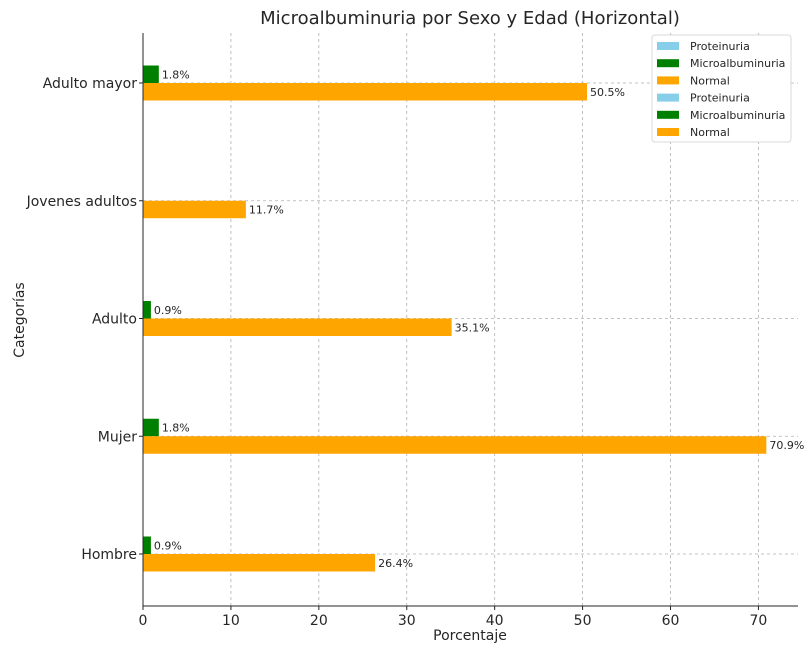 The image size is (810, 648). What do you see at coordinates (470, 636) in the screenshot?
I see `x-axis-label: Porcentaje` at bounding box center [470, 636].